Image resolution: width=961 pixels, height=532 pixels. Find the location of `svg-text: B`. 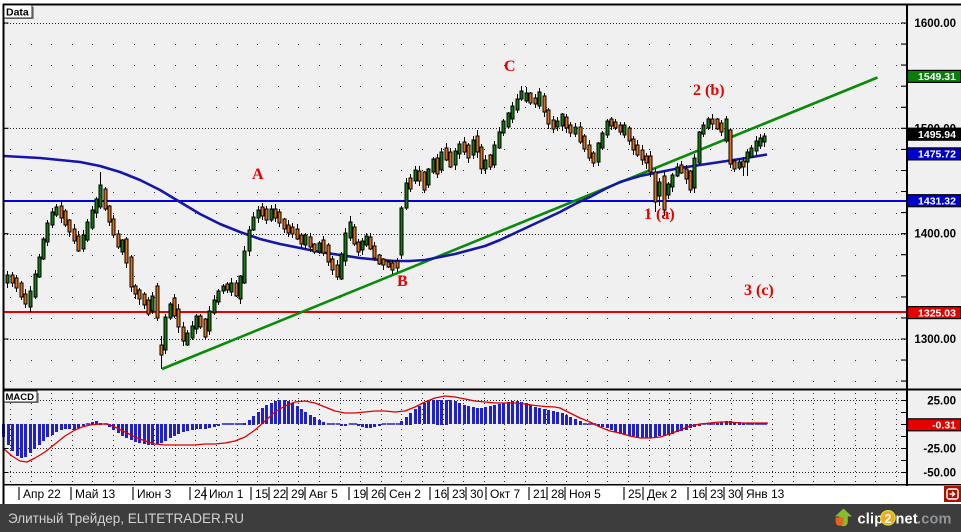

svg-text: B is located at coordinates (402, 281).